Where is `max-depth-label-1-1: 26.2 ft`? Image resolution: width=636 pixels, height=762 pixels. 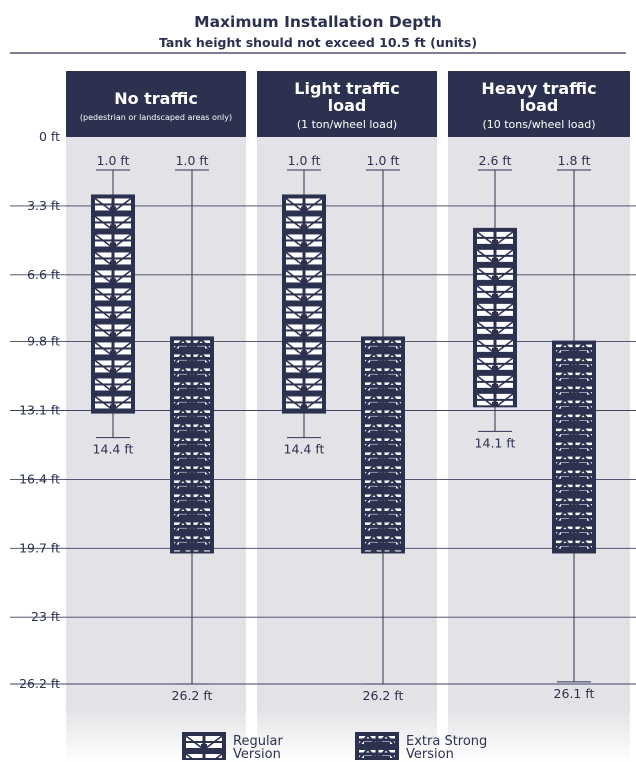 max-depth-label-1-1: 26.2 ft is located at coordinates (383, 695).